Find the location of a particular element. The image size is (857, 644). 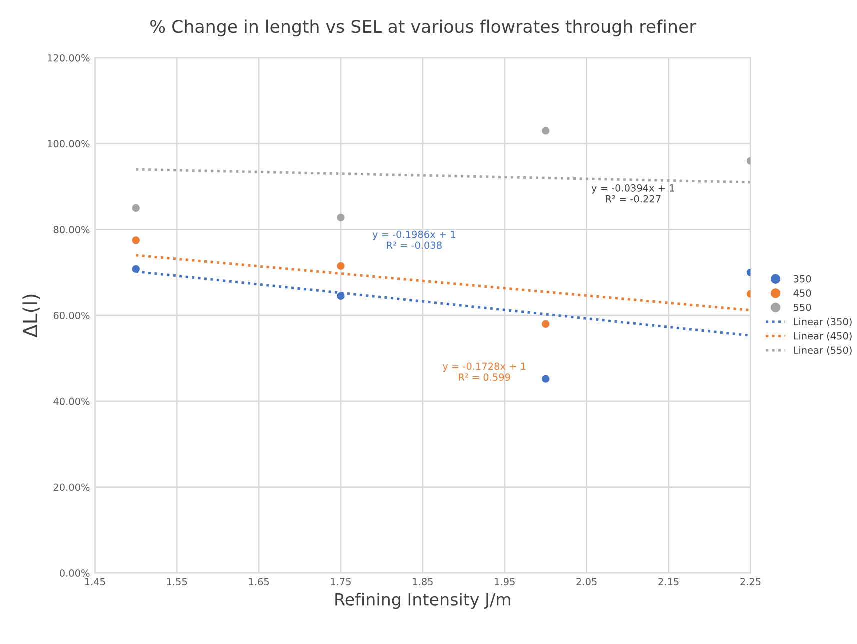

x-tick-label: 1.75 is located at coordinates (341, 582).